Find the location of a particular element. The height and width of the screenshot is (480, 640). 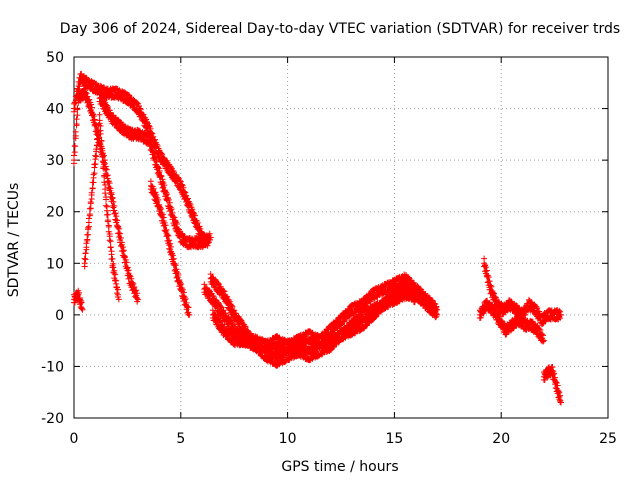

y-tick-label: 30 is located at coordinates (55, 161).